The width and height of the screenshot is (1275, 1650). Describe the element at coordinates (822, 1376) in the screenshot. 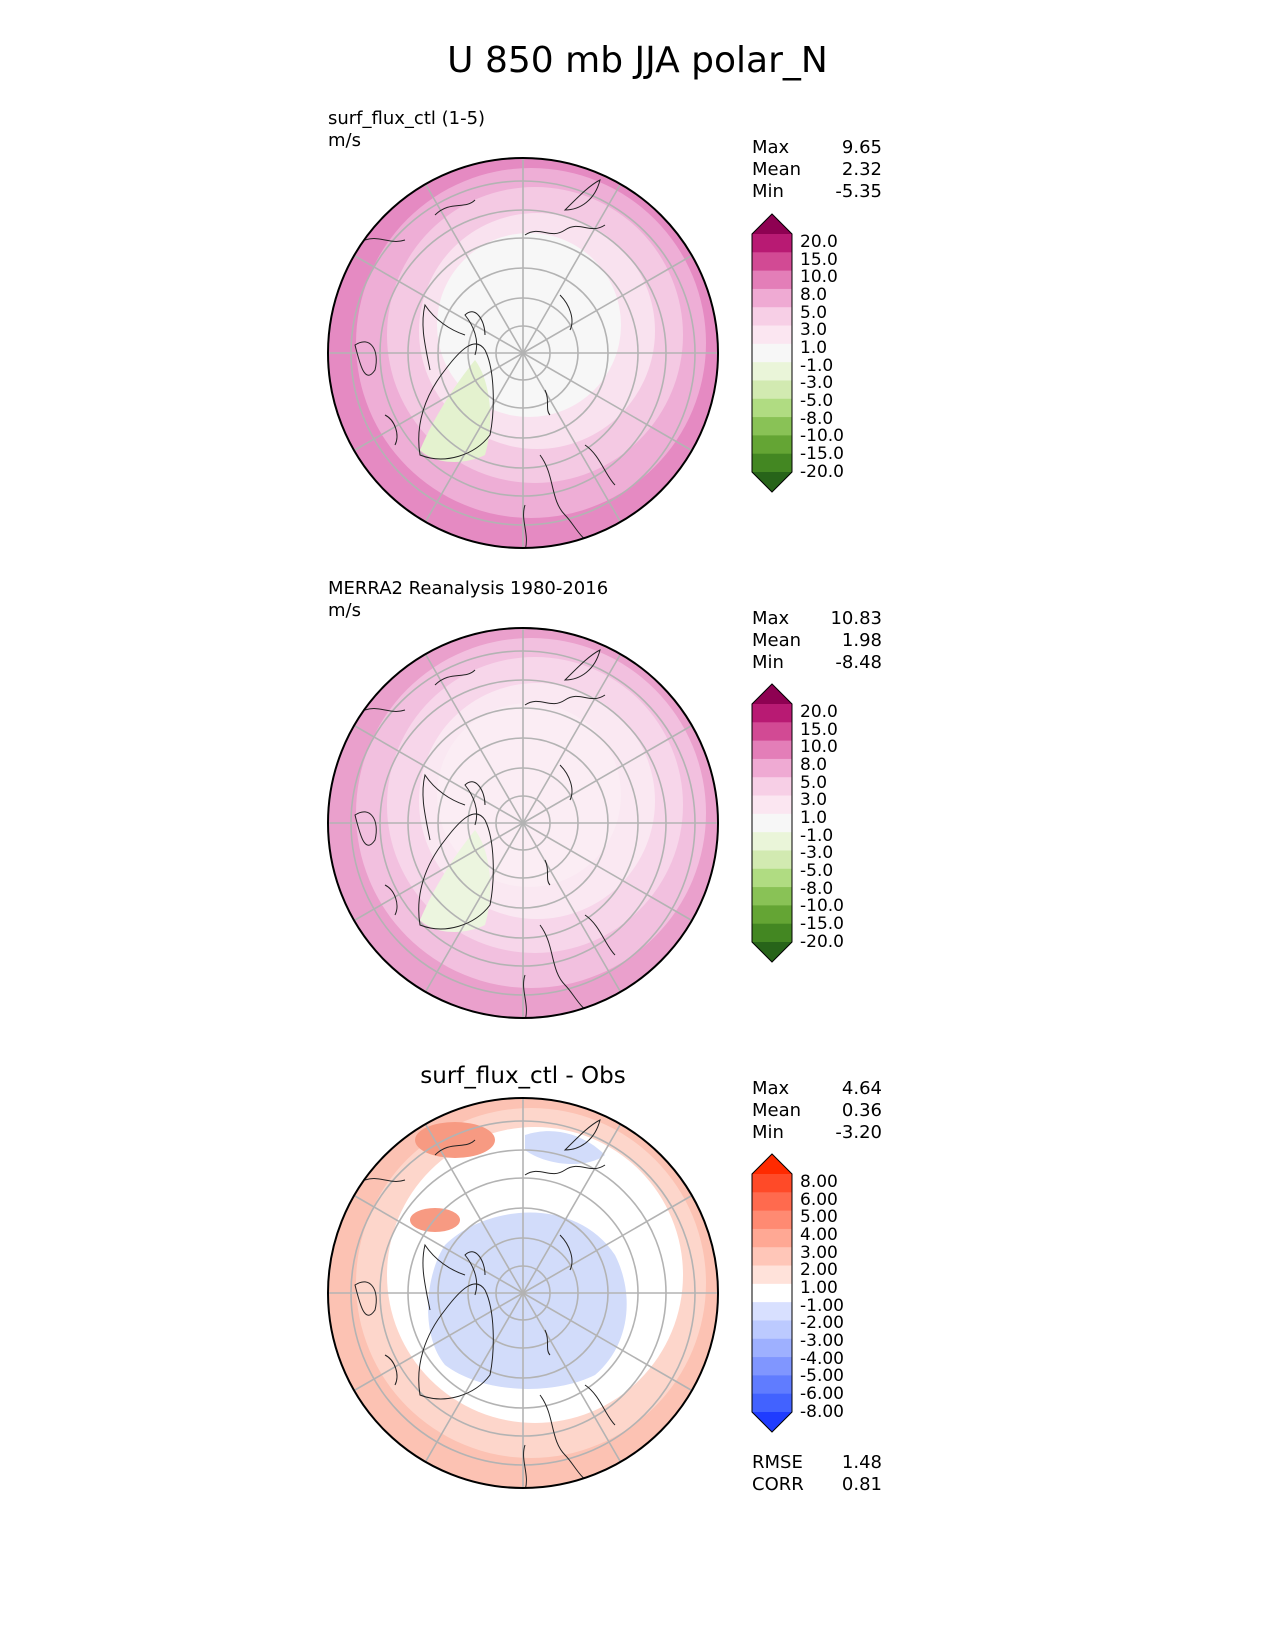

I see `colorbar-tick-label: -5.00` at that location.